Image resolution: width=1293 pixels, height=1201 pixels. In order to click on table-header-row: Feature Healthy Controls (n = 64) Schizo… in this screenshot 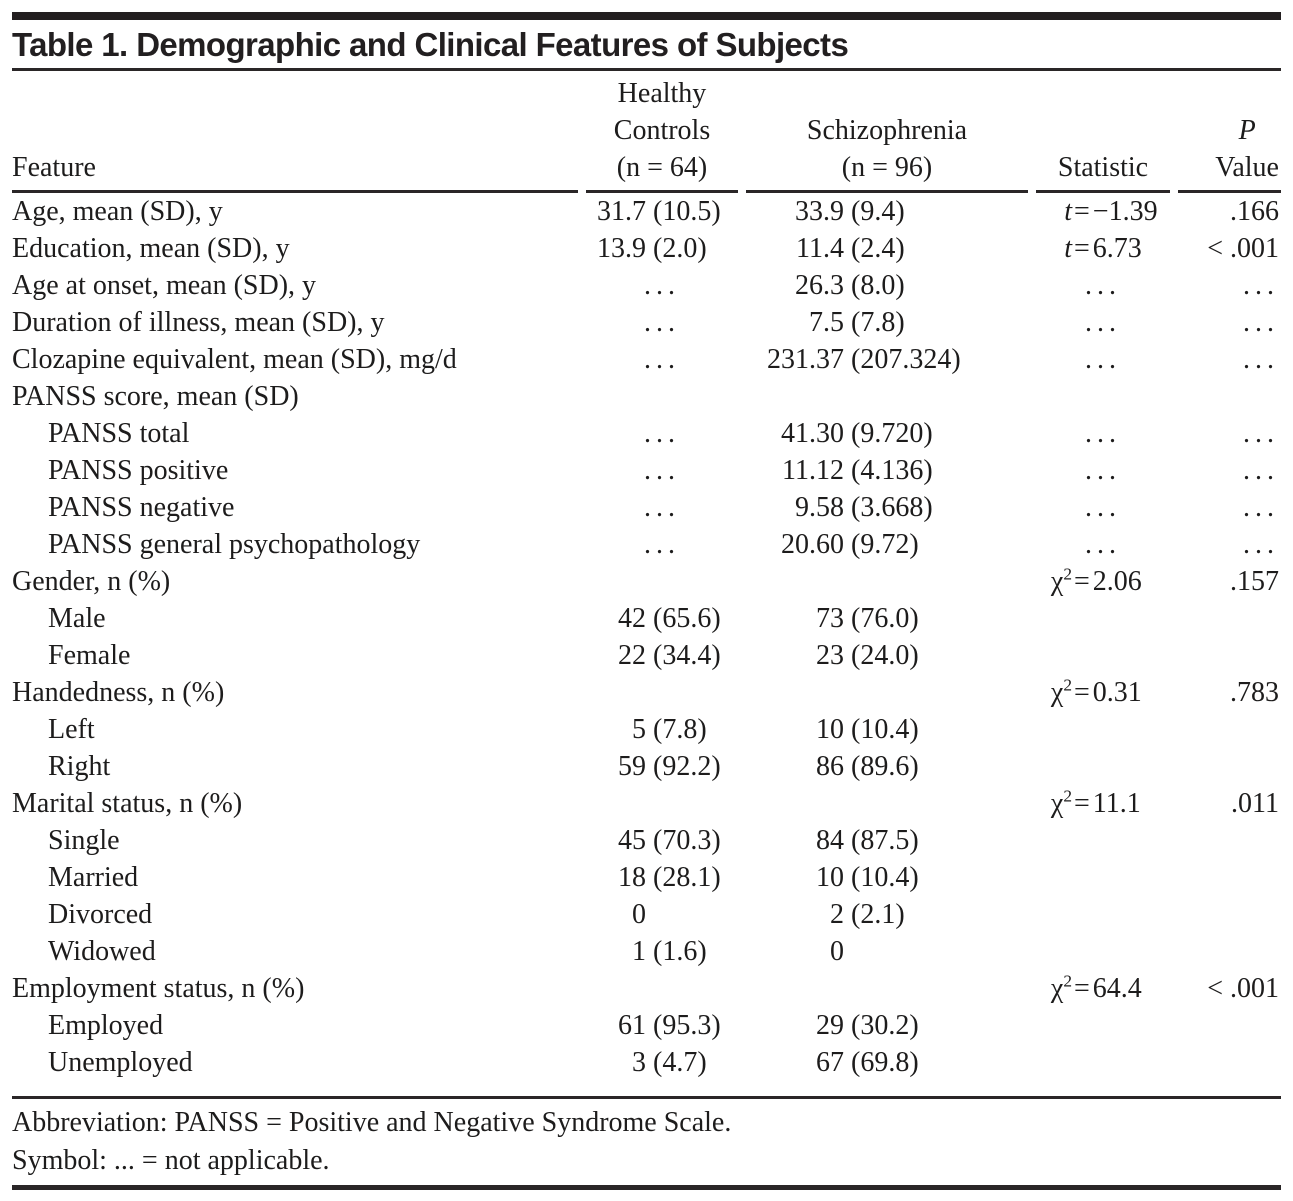, I will do `click(646, 132)`.